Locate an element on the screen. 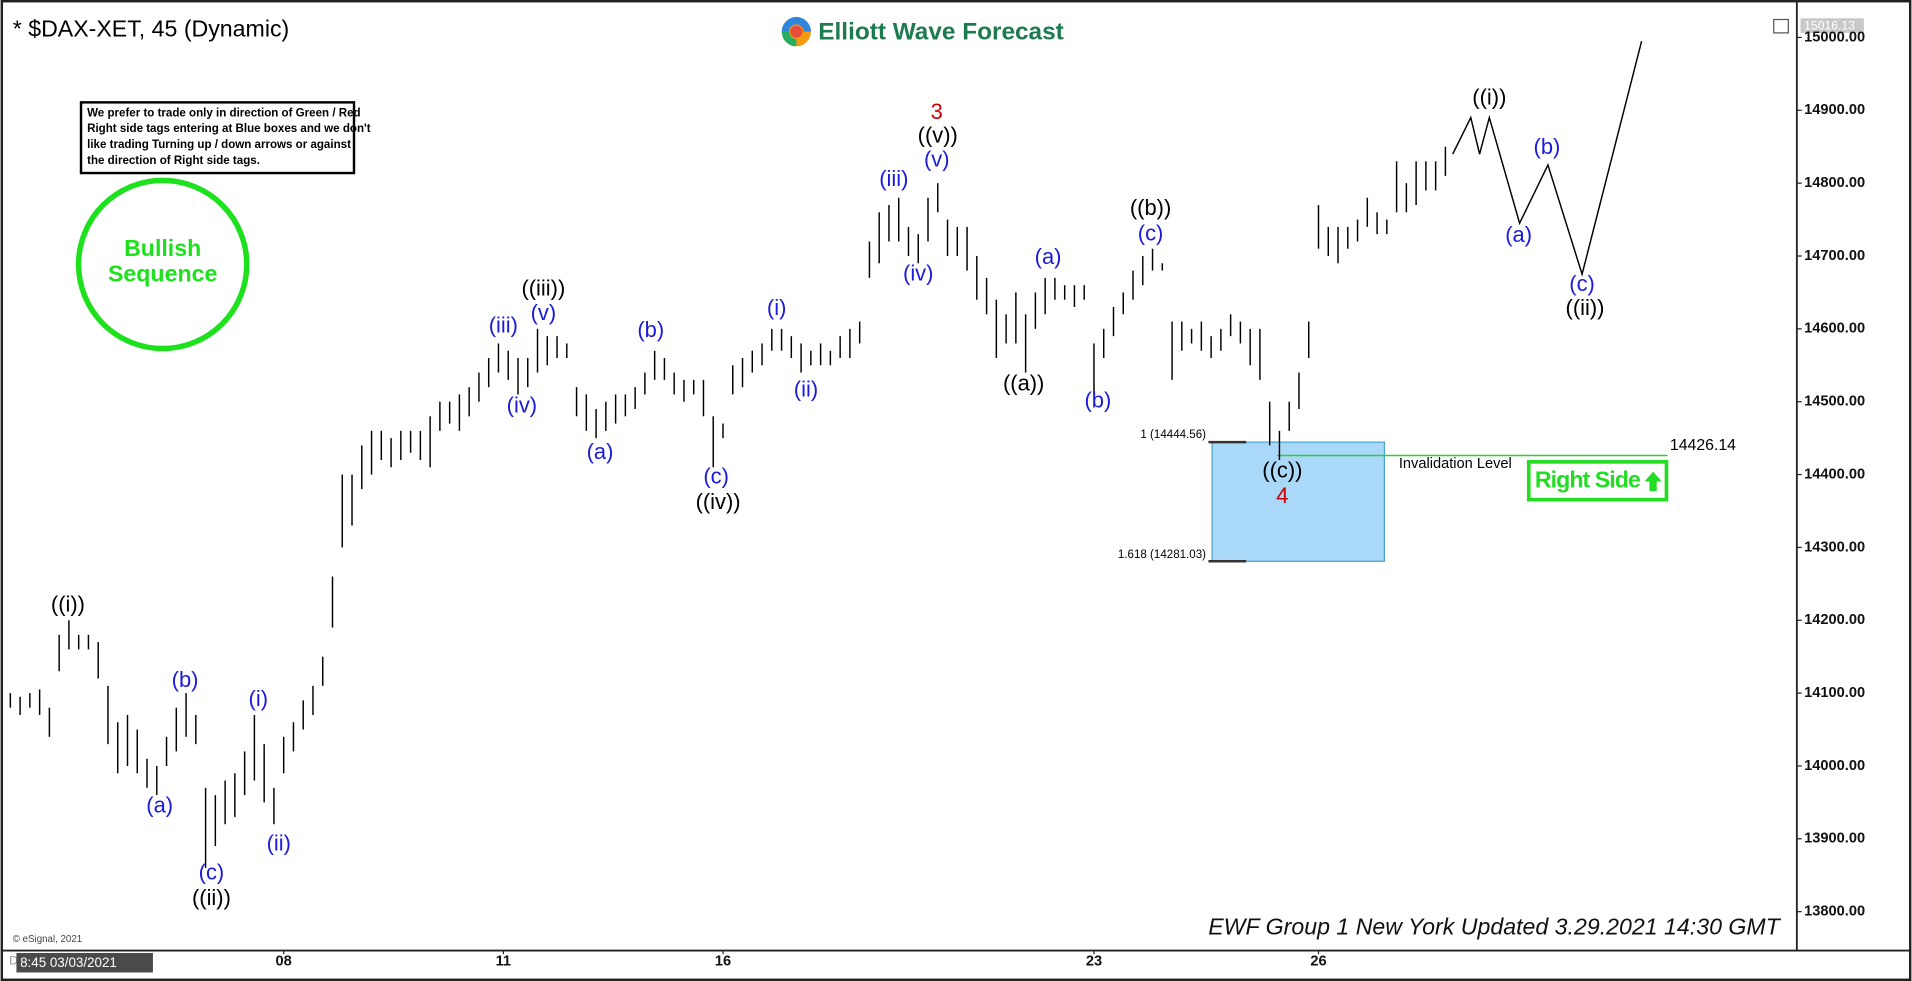  chart-title: * $DAX-XET, 45 (Dynamic) is located at coordinates (151, 29).